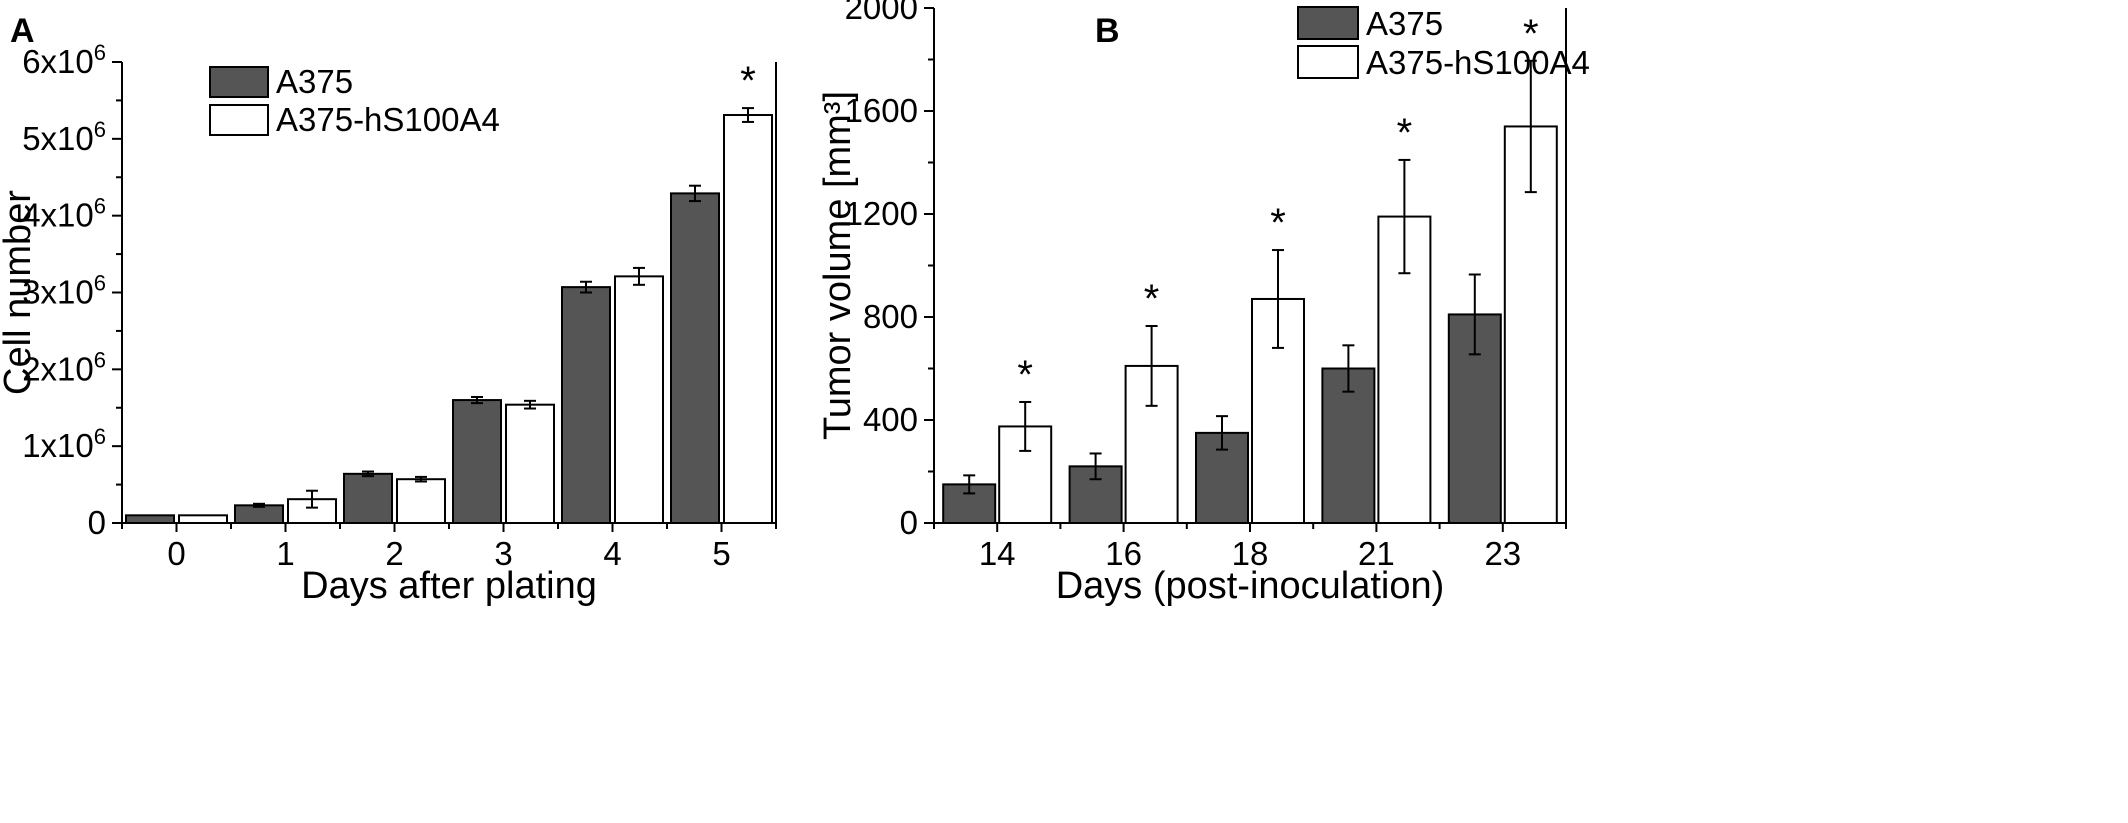  I want to click on x-axis-title: Days after plating, so click(449, 586).